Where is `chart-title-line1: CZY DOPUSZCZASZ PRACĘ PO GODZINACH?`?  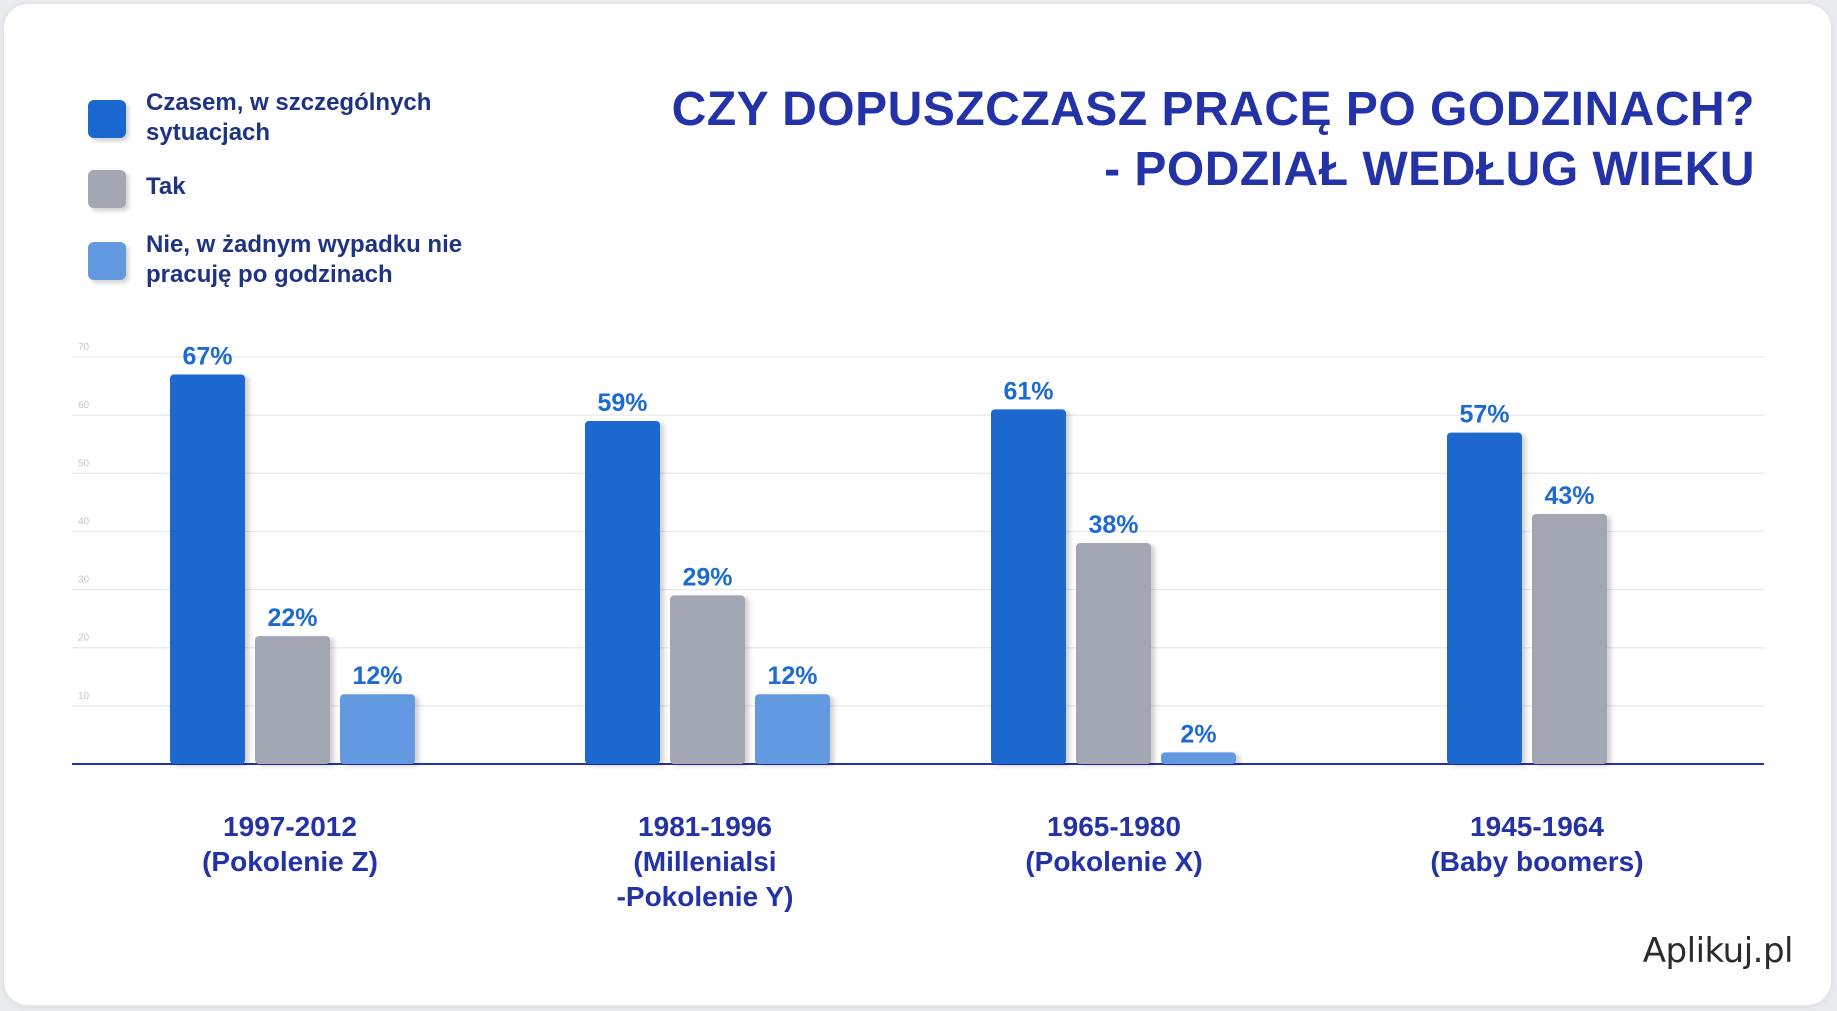 chart-title-line1: CZY DOPUSZCZASZ PRACĘ PO GODZINACH? is located at coordinates (1213, 109).